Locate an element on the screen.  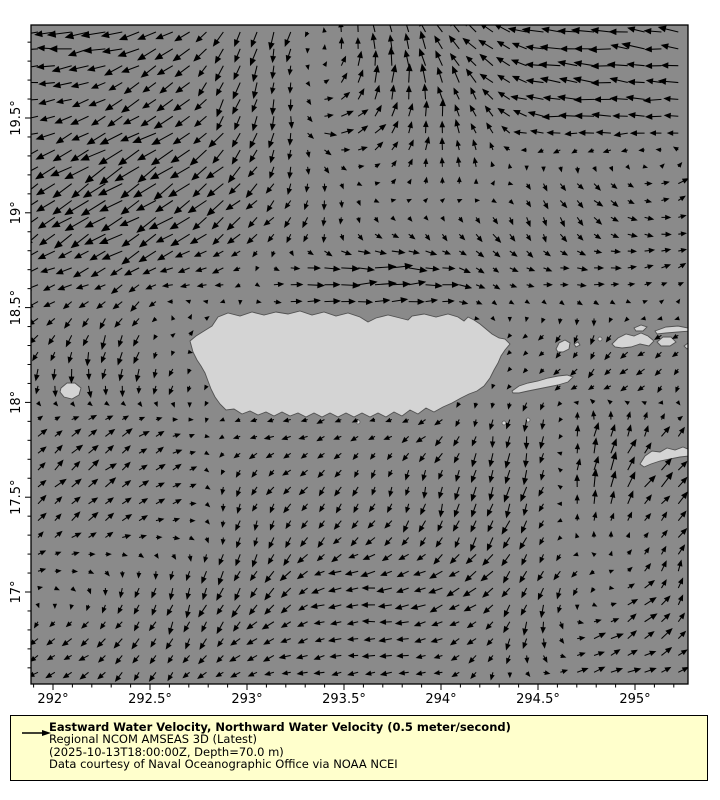
island-culebrita is located at coordinates (577, 344).